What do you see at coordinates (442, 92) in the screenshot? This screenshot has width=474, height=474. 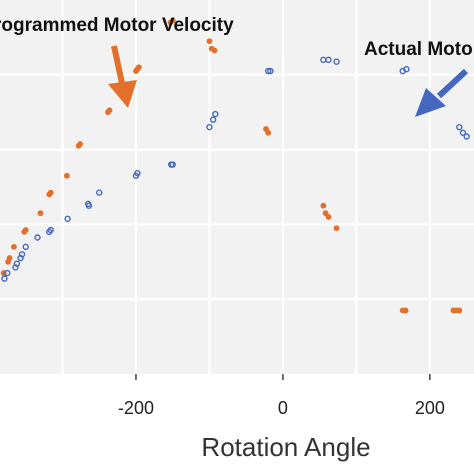 I see `actual-velocity-arrow` at bounding box center [442, 92].